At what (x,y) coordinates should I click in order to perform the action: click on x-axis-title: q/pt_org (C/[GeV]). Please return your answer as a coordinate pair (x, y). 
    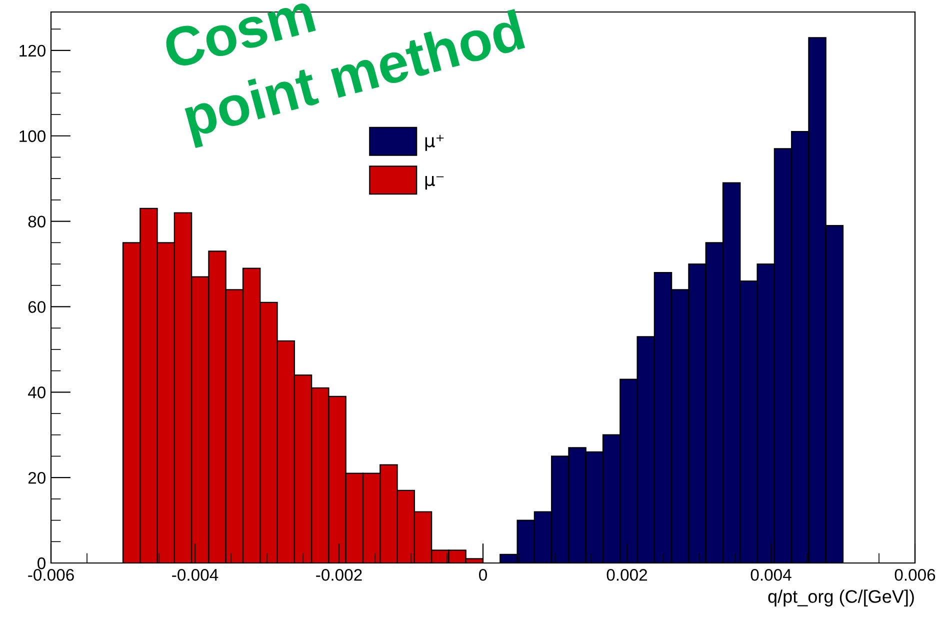
    Looking at the image, I should click on (841, 598).